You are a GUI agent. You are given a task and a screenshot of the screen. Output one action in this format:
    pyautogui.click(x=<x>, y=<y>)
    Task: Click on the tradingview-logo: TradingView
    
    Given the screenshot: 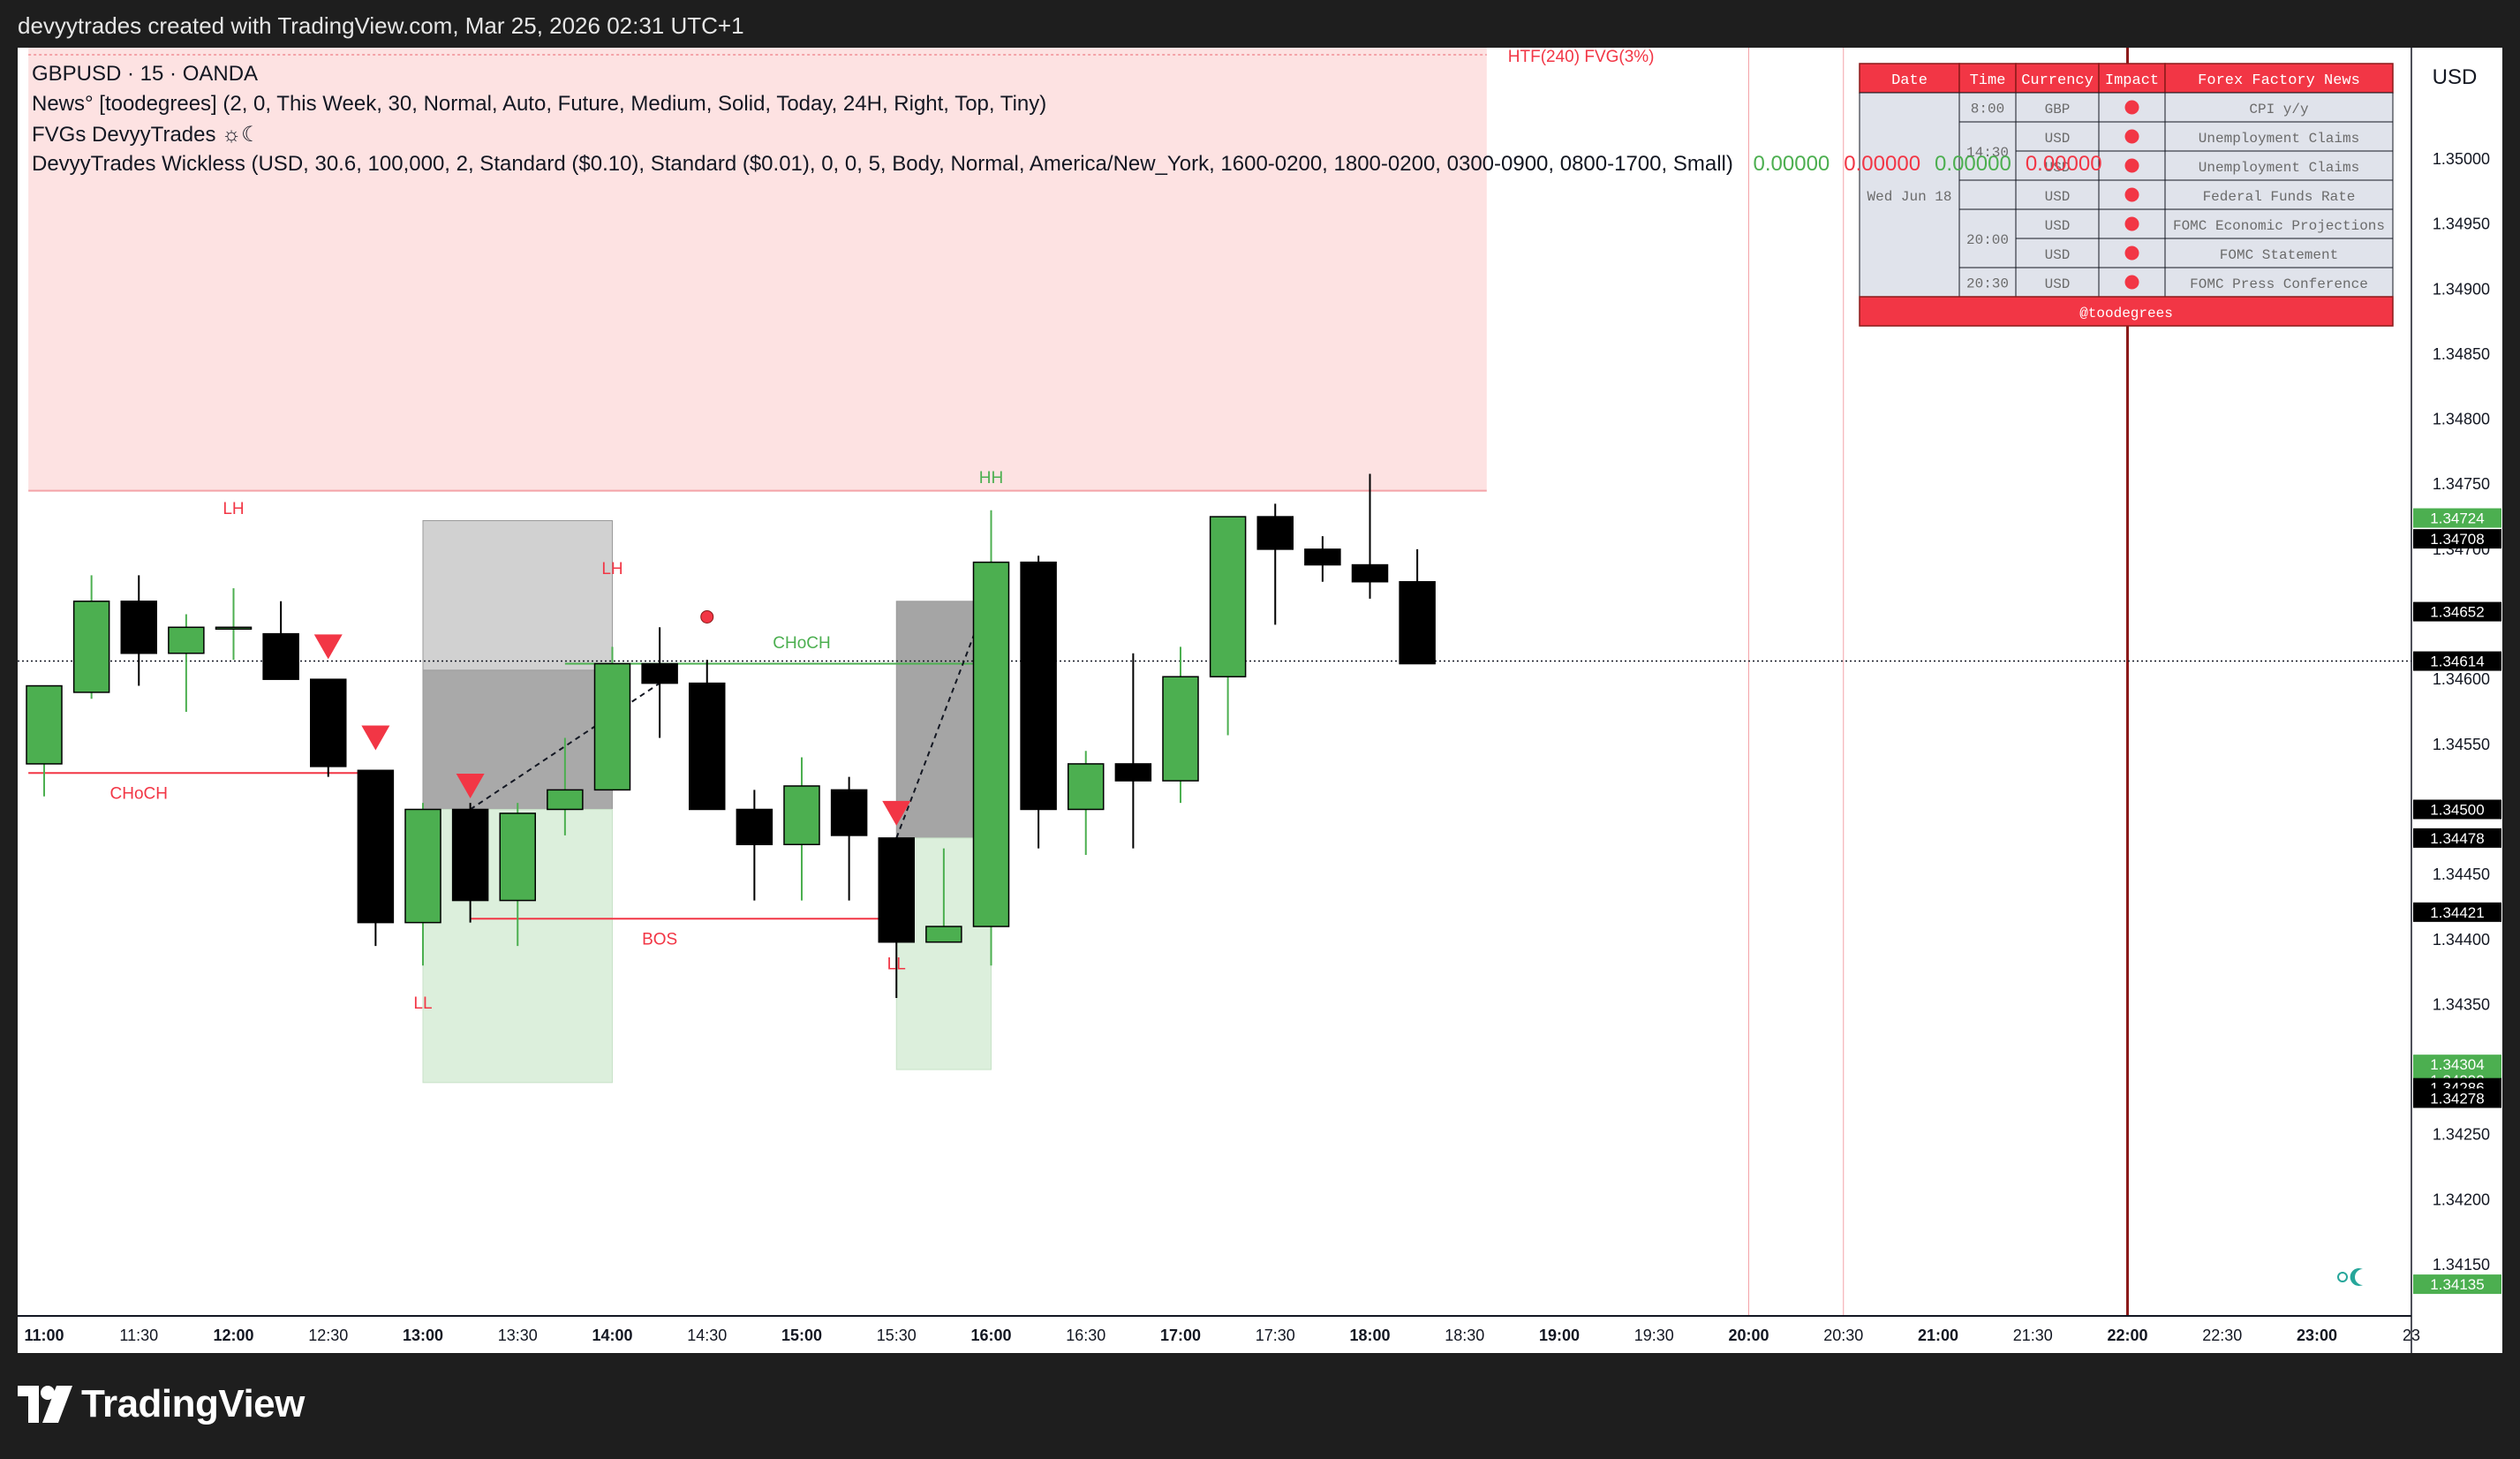 What is the action you would take?
    pyautogui.click(x=161, y=1404)
    